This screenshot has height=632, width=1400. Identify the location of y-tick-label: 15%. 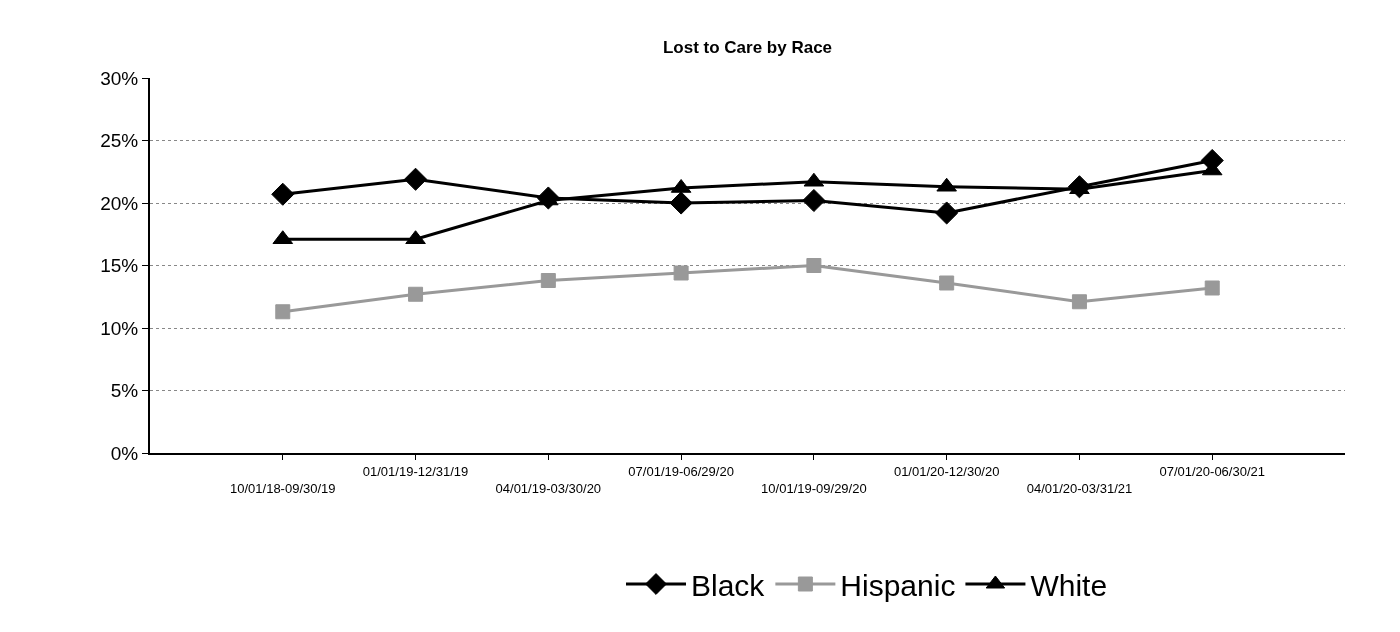
(119, 266).